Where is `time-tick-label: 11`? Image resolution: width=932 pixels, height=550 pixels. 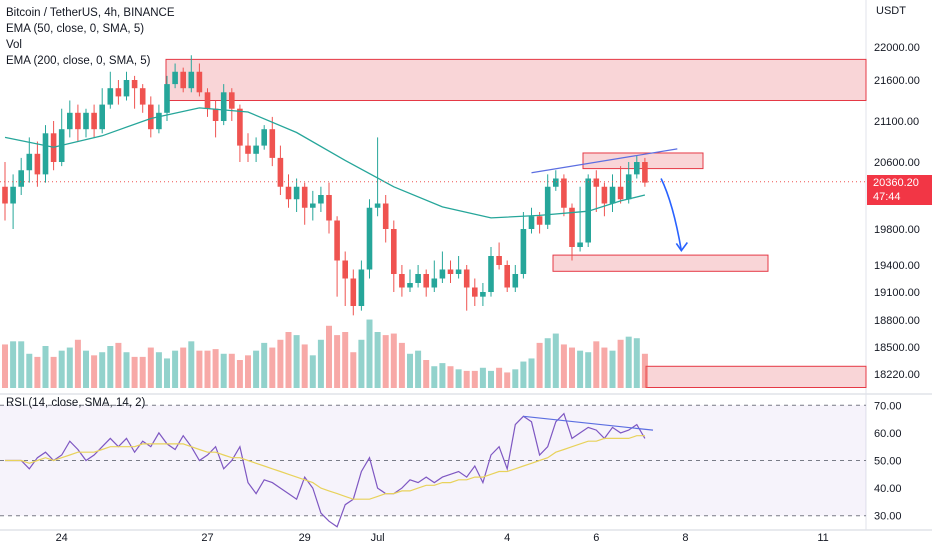
time-tick-label: 11 is located at coordinates (822, 538).